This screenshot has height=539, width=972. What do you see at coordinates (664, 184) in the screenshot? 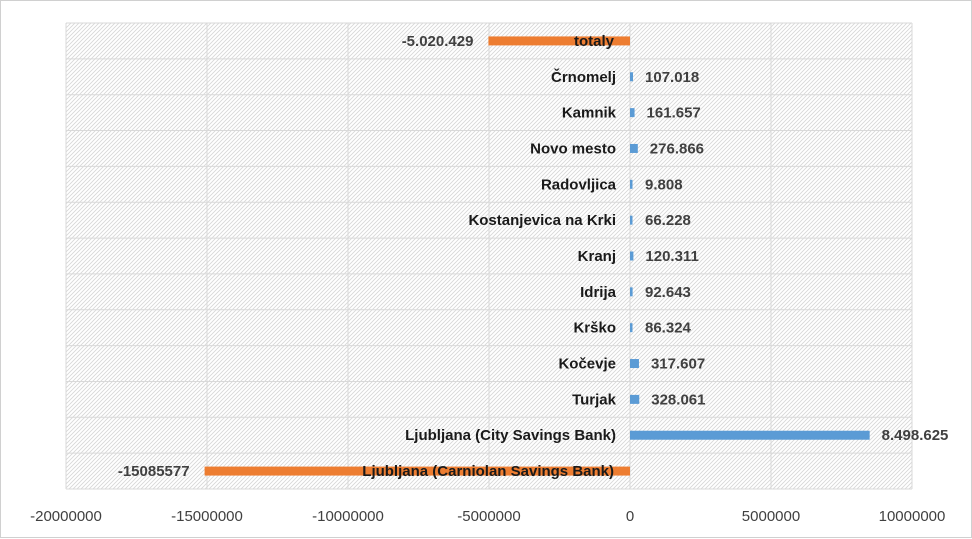
I see `value-label-radovljica: 9.808` at bounding box center [664, 184].